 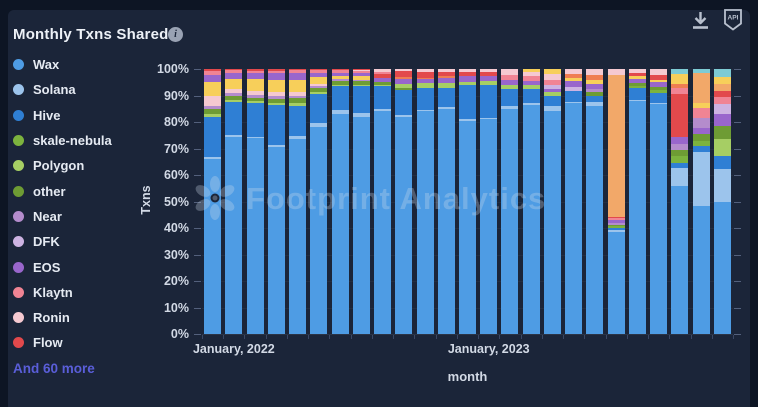 What do you see at coordinates (103, 165) in the screenshot?
I see `legend-item-polygon: Polygon` at bounding box center [103, 165].